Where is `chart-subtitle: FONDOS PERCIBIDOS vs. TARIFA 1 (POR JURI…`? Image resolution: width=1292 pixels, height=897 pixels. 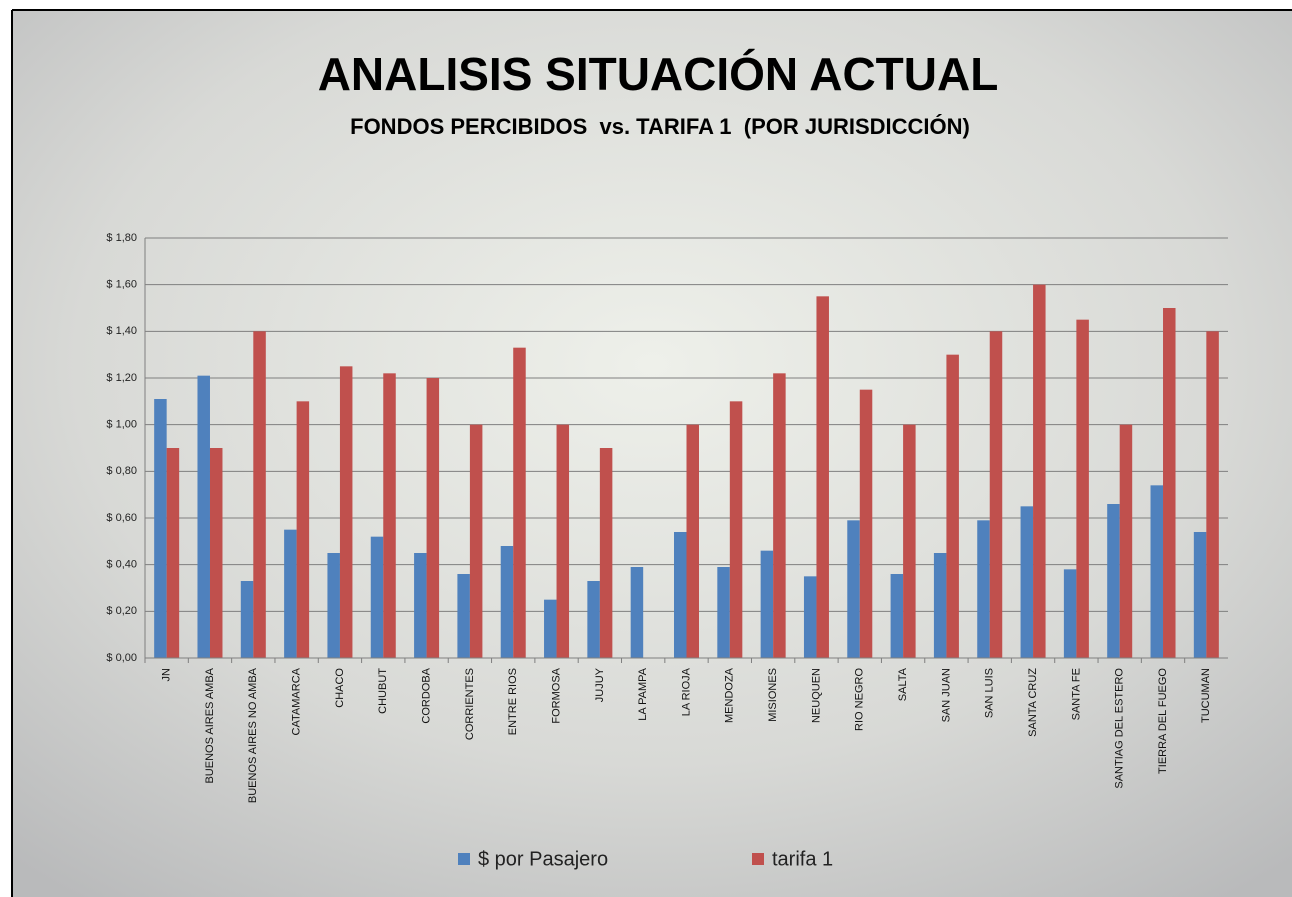
chart-subtitle: FONDOS PERCIBIDOS vs. TARIFA 1 (POR JURI… is located at coordinates (660, 126).